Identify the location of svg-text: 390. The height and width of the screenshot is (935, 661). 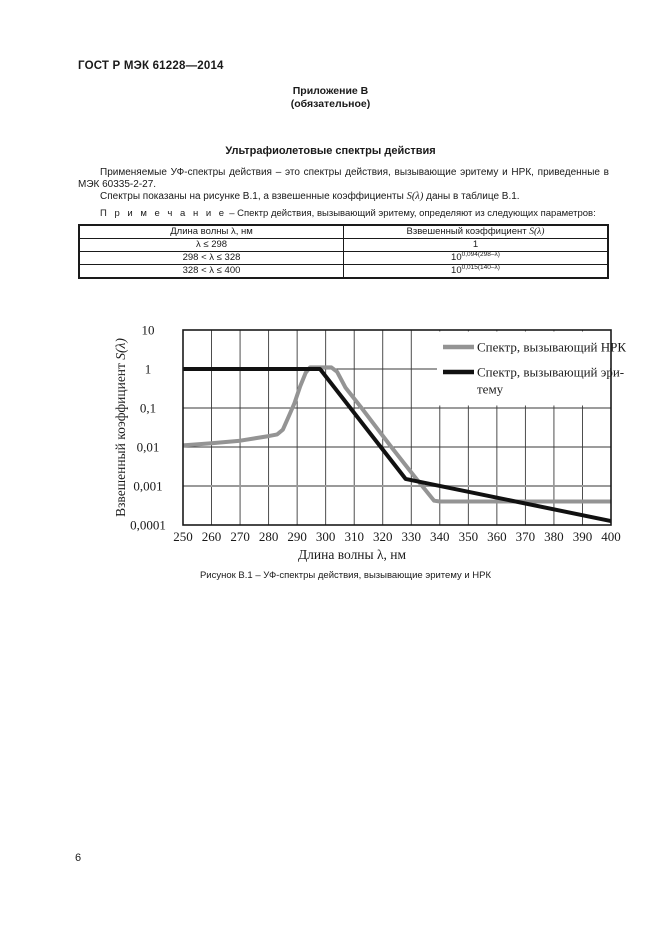
(583, 536).